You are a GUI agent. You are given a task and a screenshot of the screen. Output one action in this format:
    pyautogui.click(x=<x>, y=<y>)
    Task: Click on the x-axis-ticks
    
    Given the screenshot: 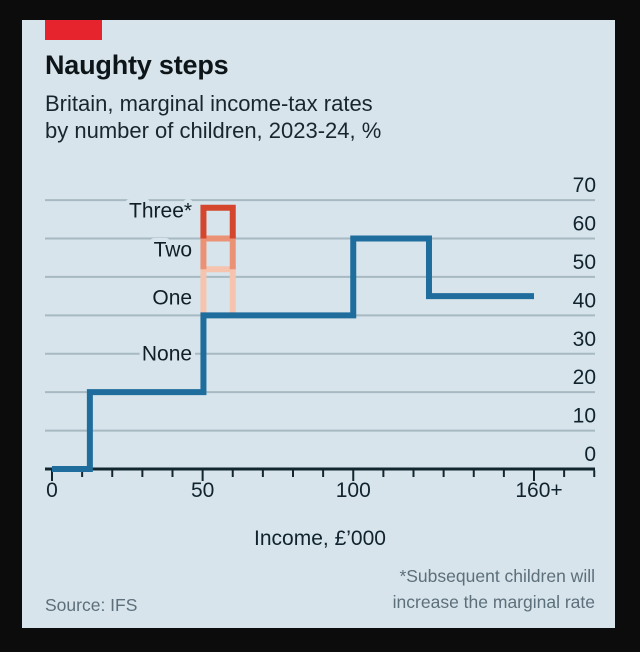 What is the action you would take?
    pyautogui.click(x=323, y=475)
    